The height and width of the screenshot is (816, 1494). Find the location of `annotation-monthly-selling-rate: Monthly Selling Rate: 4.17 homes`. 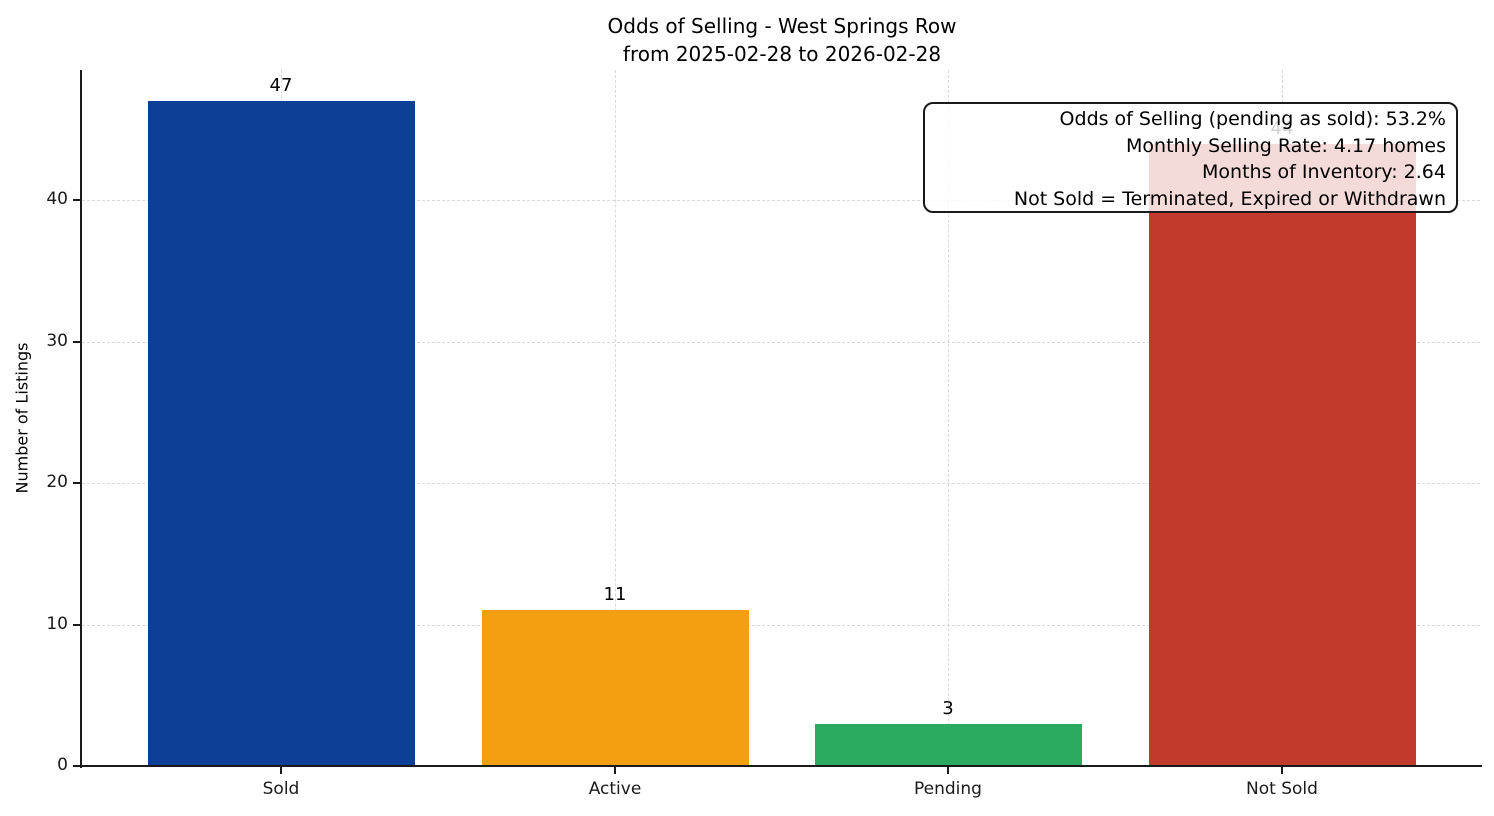

annotation-monthly-selling-rate: Monthly Selling Rate: 4.17 homes is located at coordinates (1286, 145).